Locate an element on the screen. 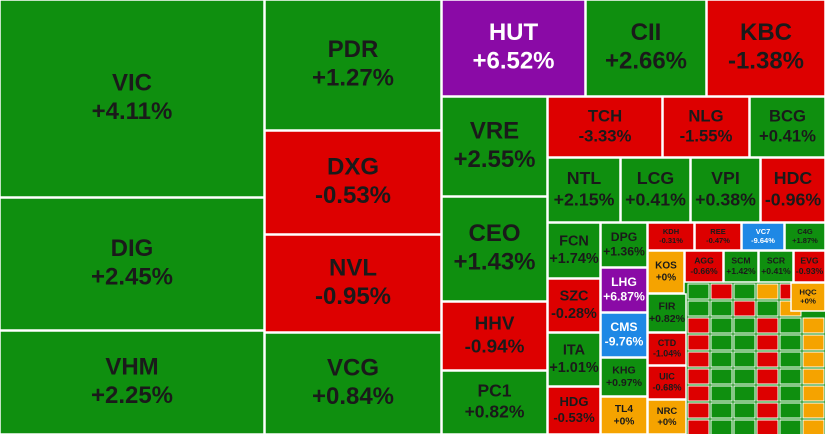 This screenshot has height=439, width=825. tile-change: -9.64% is located at coordinates (763, 240).